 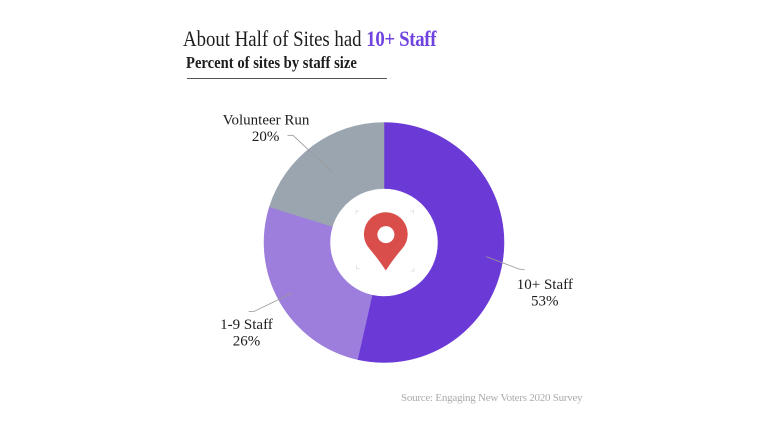 I want to click on svg-text: 1-9 Staff, so click(x=246, y=325).